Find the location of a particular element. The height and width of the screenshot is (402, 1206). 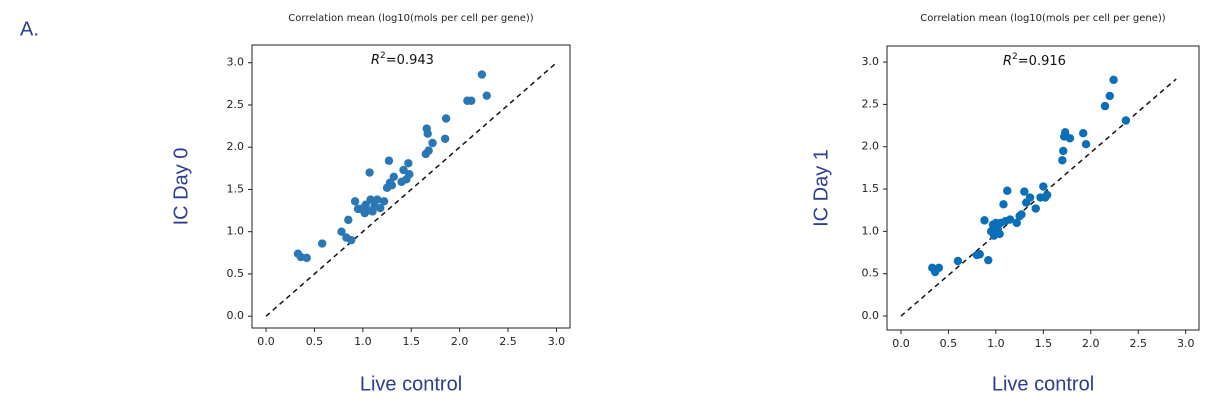

annotation-text: =0.916 is located at coordinates (1042, 61).